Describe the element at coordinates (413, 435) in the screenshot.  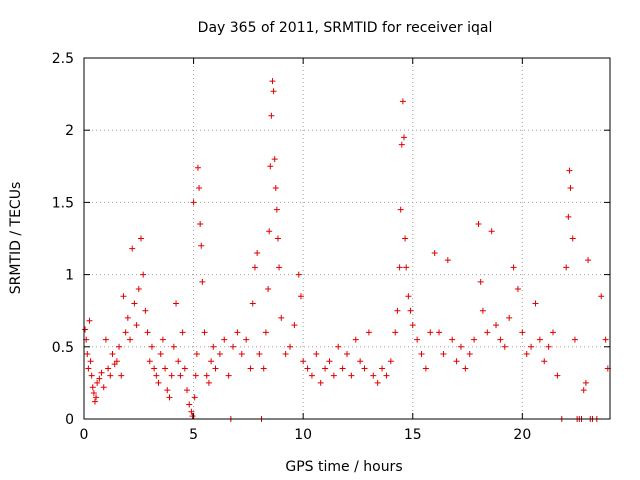
I see `x-tick-label: 15` at that location.